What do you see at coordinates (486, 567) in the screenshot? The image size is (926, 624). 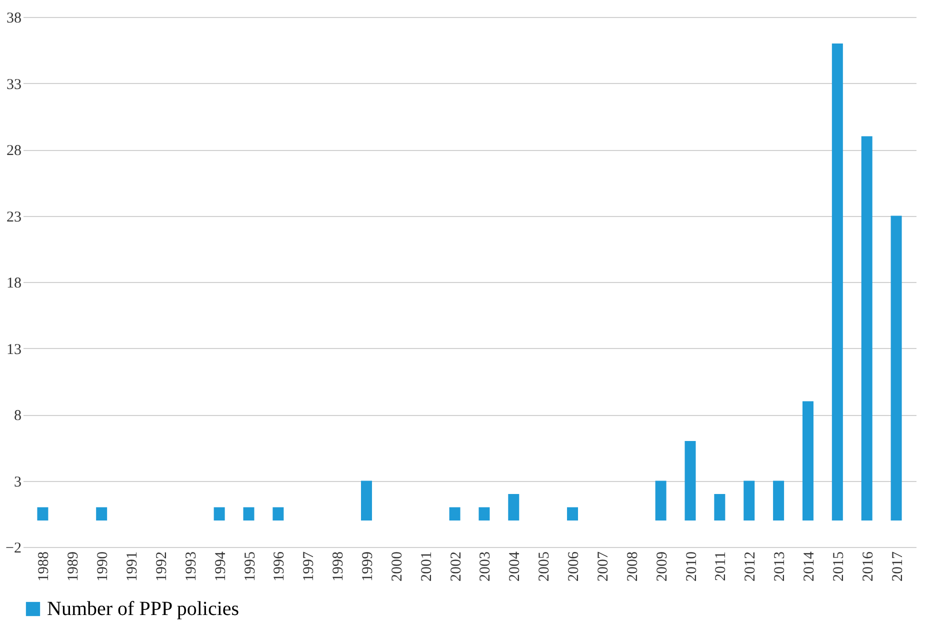 I see `x-tick-label: 2003` at bounding box center [486, 567].